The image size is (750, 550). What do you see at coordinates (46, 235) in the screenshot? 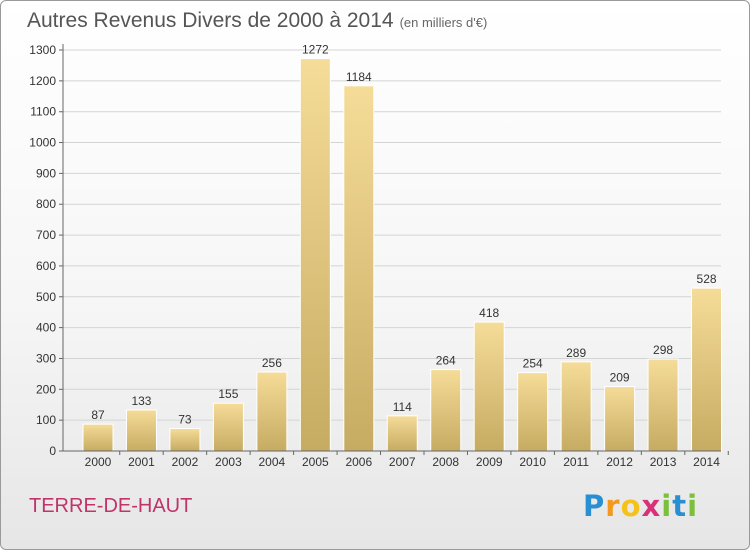
I see `y-tick-label: 700` at bounding box center [46, 235].